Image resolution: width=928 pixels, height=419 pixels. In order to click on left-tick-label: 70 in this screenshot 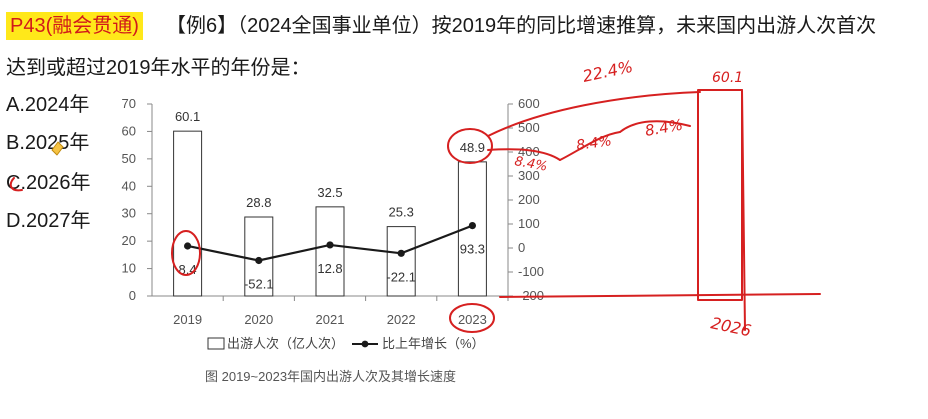, I will do `click(129, 103)`.